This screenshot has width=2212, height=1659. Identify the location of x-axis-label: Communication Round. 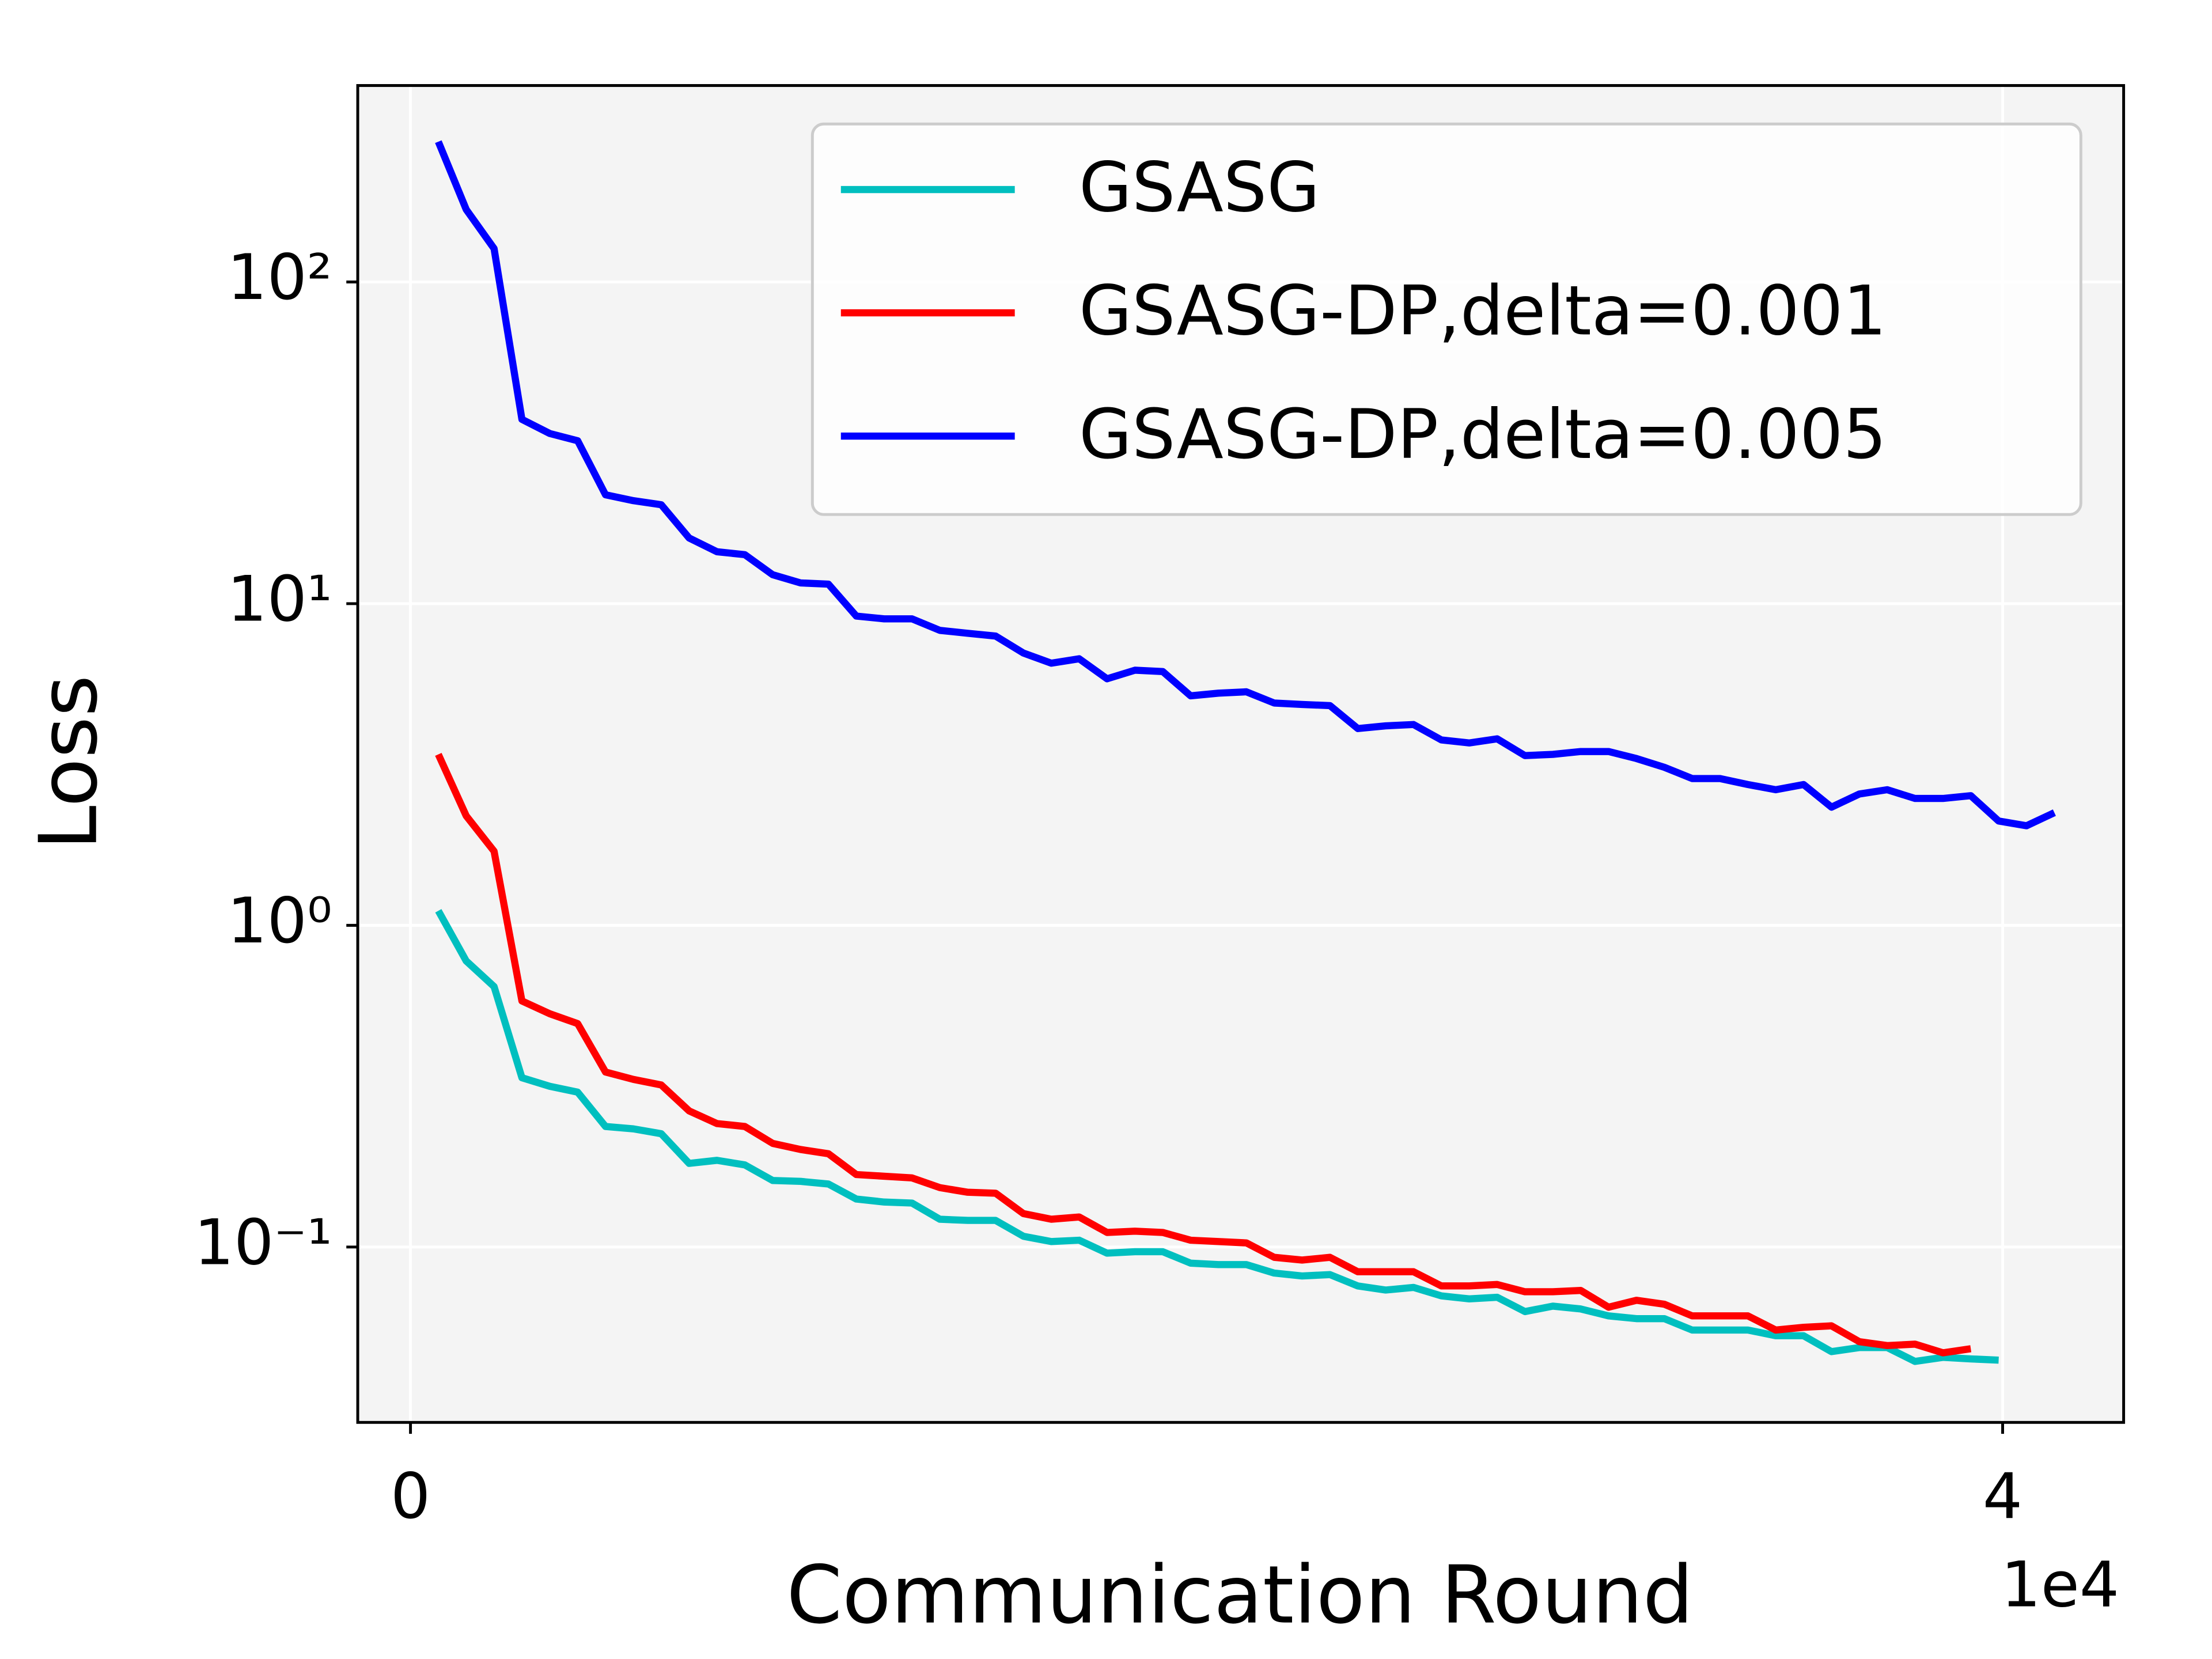
(1239, 1595).